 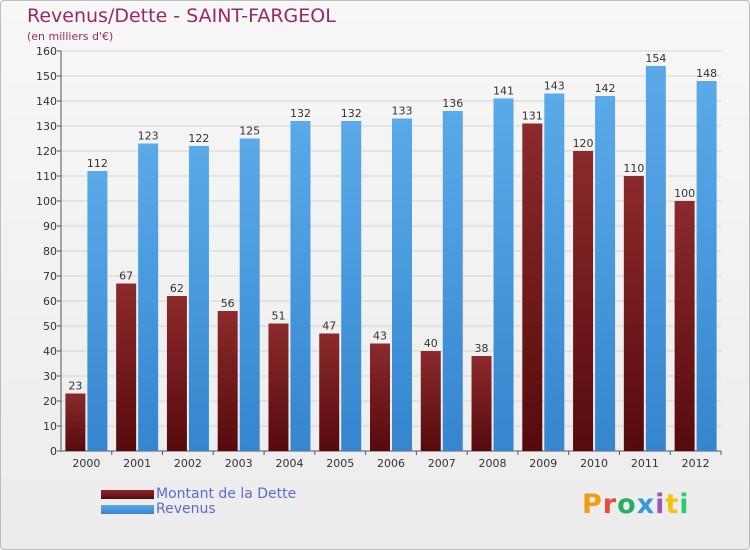 What do you see at coordinates (53, 451) in the screenshot?
I see `y-tick-label: 0` at bounding box center [53, 451].